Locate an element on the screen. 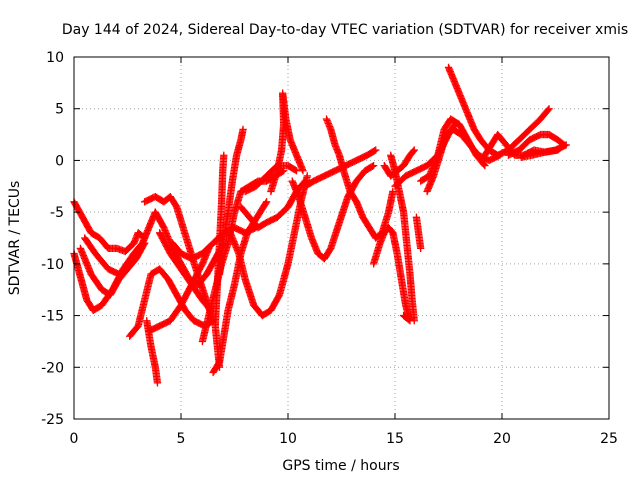  y-tick-label: 10 is located at coordinates (55, 58).